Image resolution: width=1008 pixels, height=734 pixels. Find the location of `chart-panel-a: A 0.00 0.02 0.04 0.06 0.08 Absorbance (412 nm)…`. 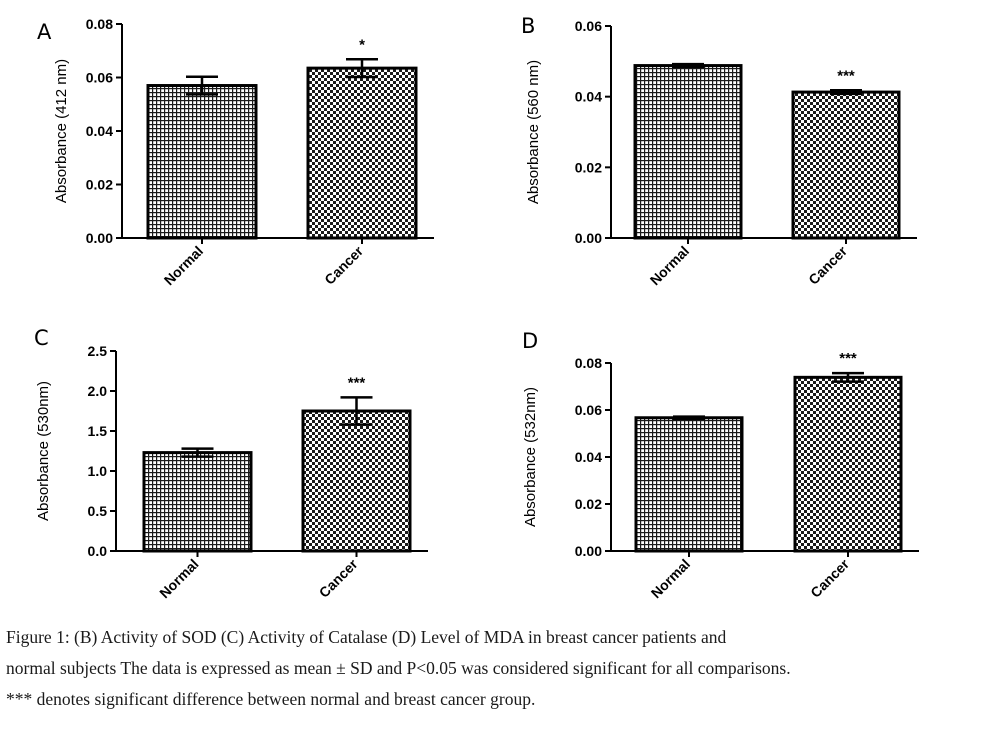

chart-panel-a: A 0.00 0.02 0.04 0.06 0.08 Absorbance (412 nm)… is located at coordinates (235, 152).